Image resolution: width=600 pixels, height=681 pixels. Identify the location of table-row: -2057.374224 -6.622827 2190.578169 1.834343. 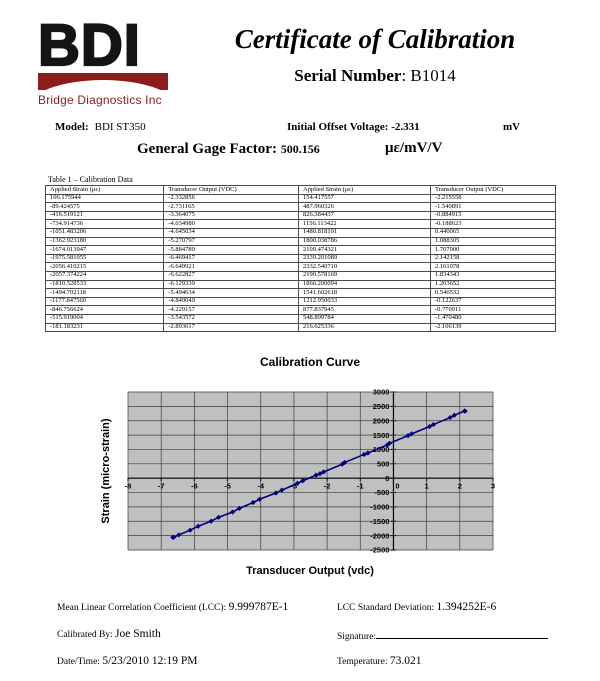
(300, 275).